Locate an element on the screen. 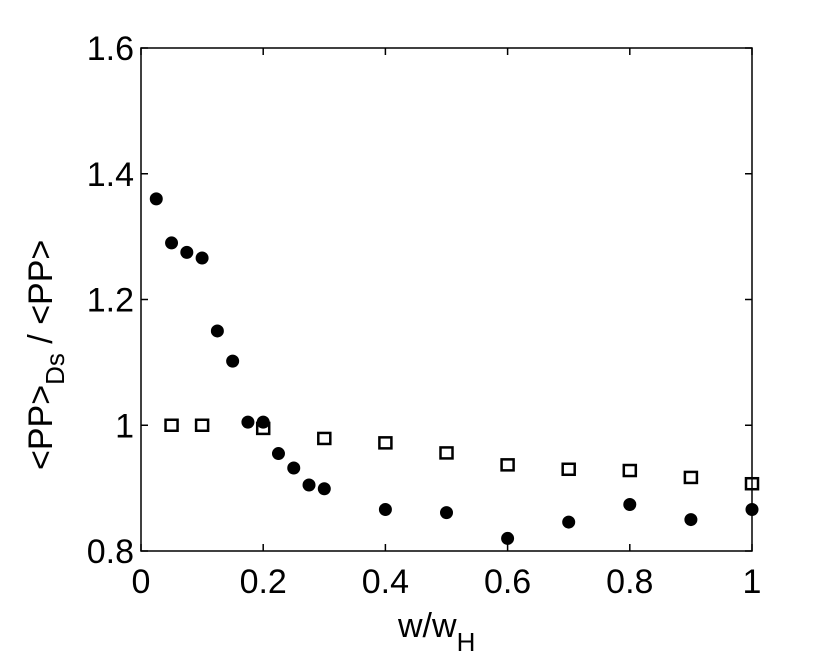 The image size is (830, 665). y-axis-label-part2: / <PP> is located at coordinates (41, 296).